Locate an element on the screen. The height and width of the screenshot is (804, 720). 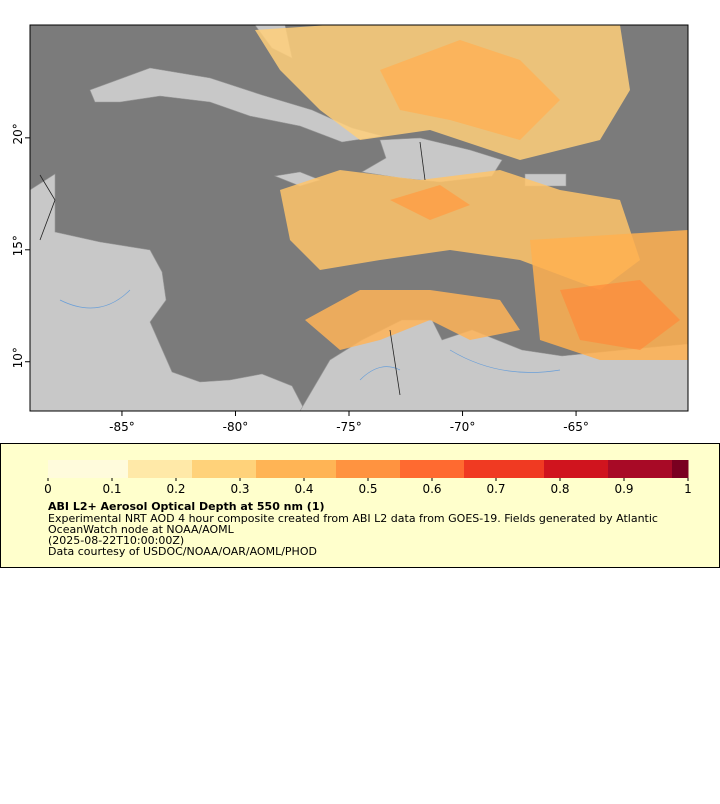
colorbar-tick-label: 0 is located at coordinates (48, 489).